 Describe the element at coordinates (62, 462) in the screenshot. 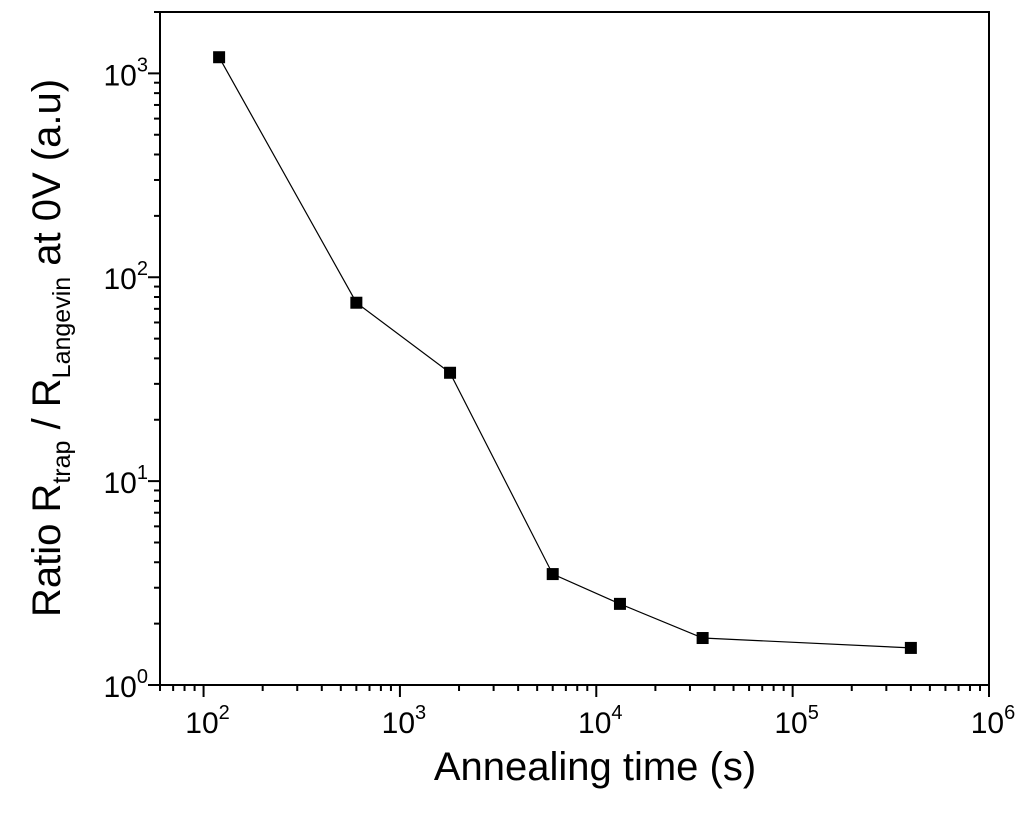

I see `y-axis-title-sub-trap: trap` at that location.